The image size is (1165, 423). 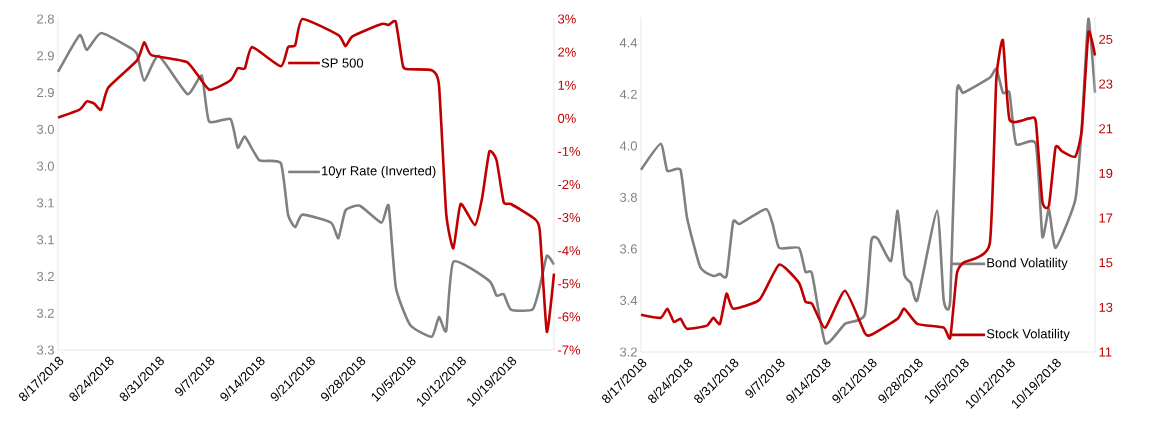 I want to click on y-tick-label: 3.8, so click(x=628, y=197).